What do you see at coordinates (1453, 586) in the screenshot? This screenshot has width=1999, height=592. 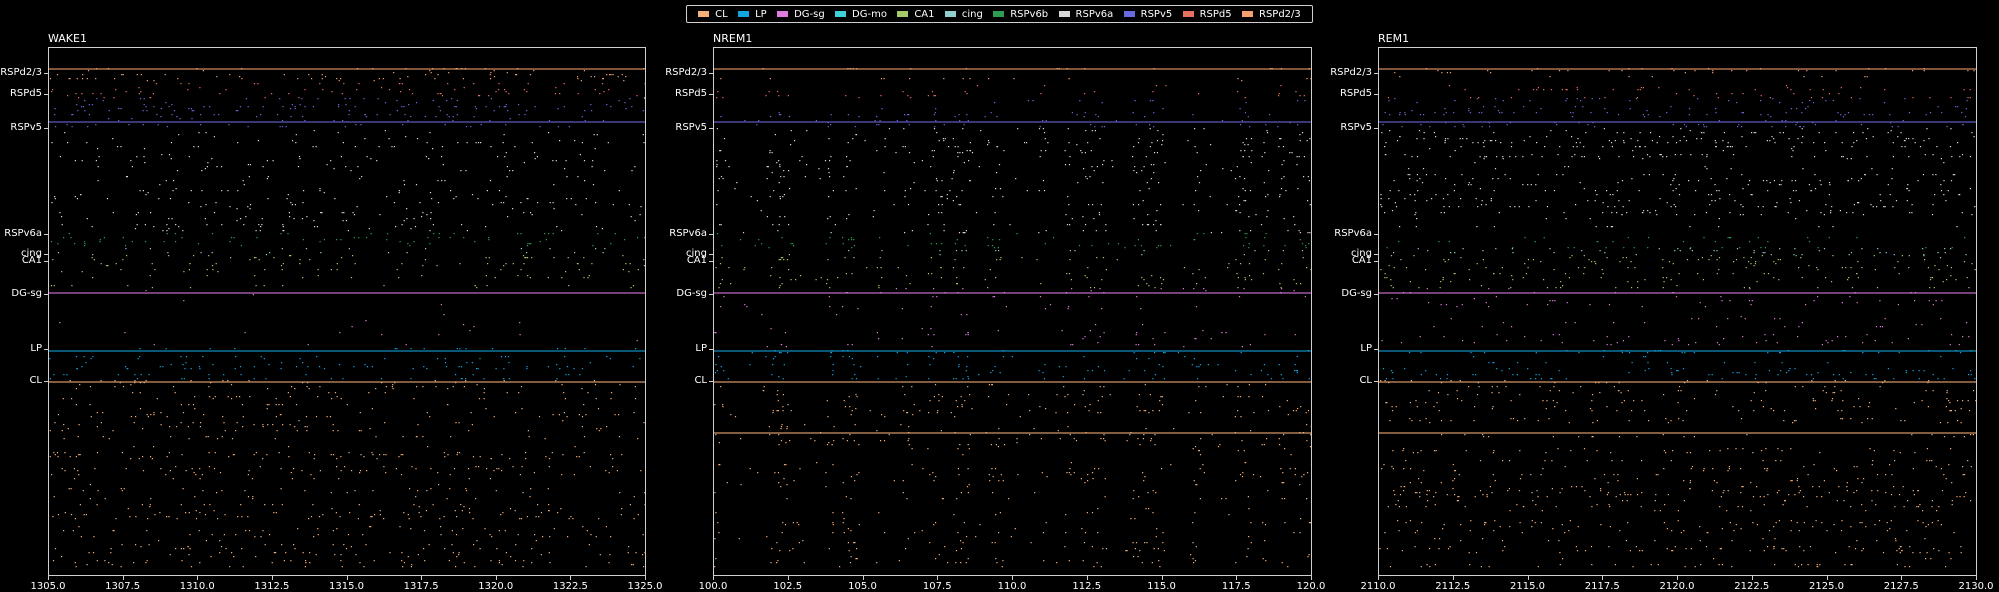 I see `x-tick-label: 2112.5` at bounding box center [1453, 586].